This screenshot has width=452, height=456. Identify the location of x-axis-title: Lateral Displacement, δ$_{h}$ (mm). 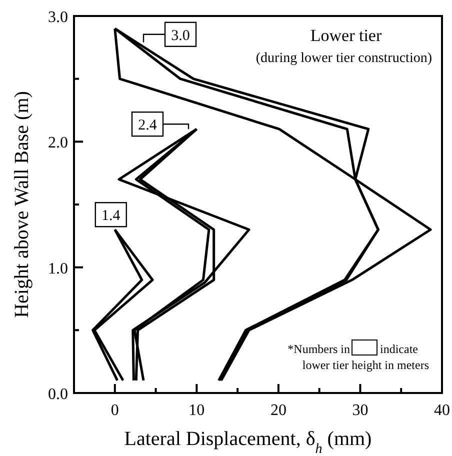
(248, 442).